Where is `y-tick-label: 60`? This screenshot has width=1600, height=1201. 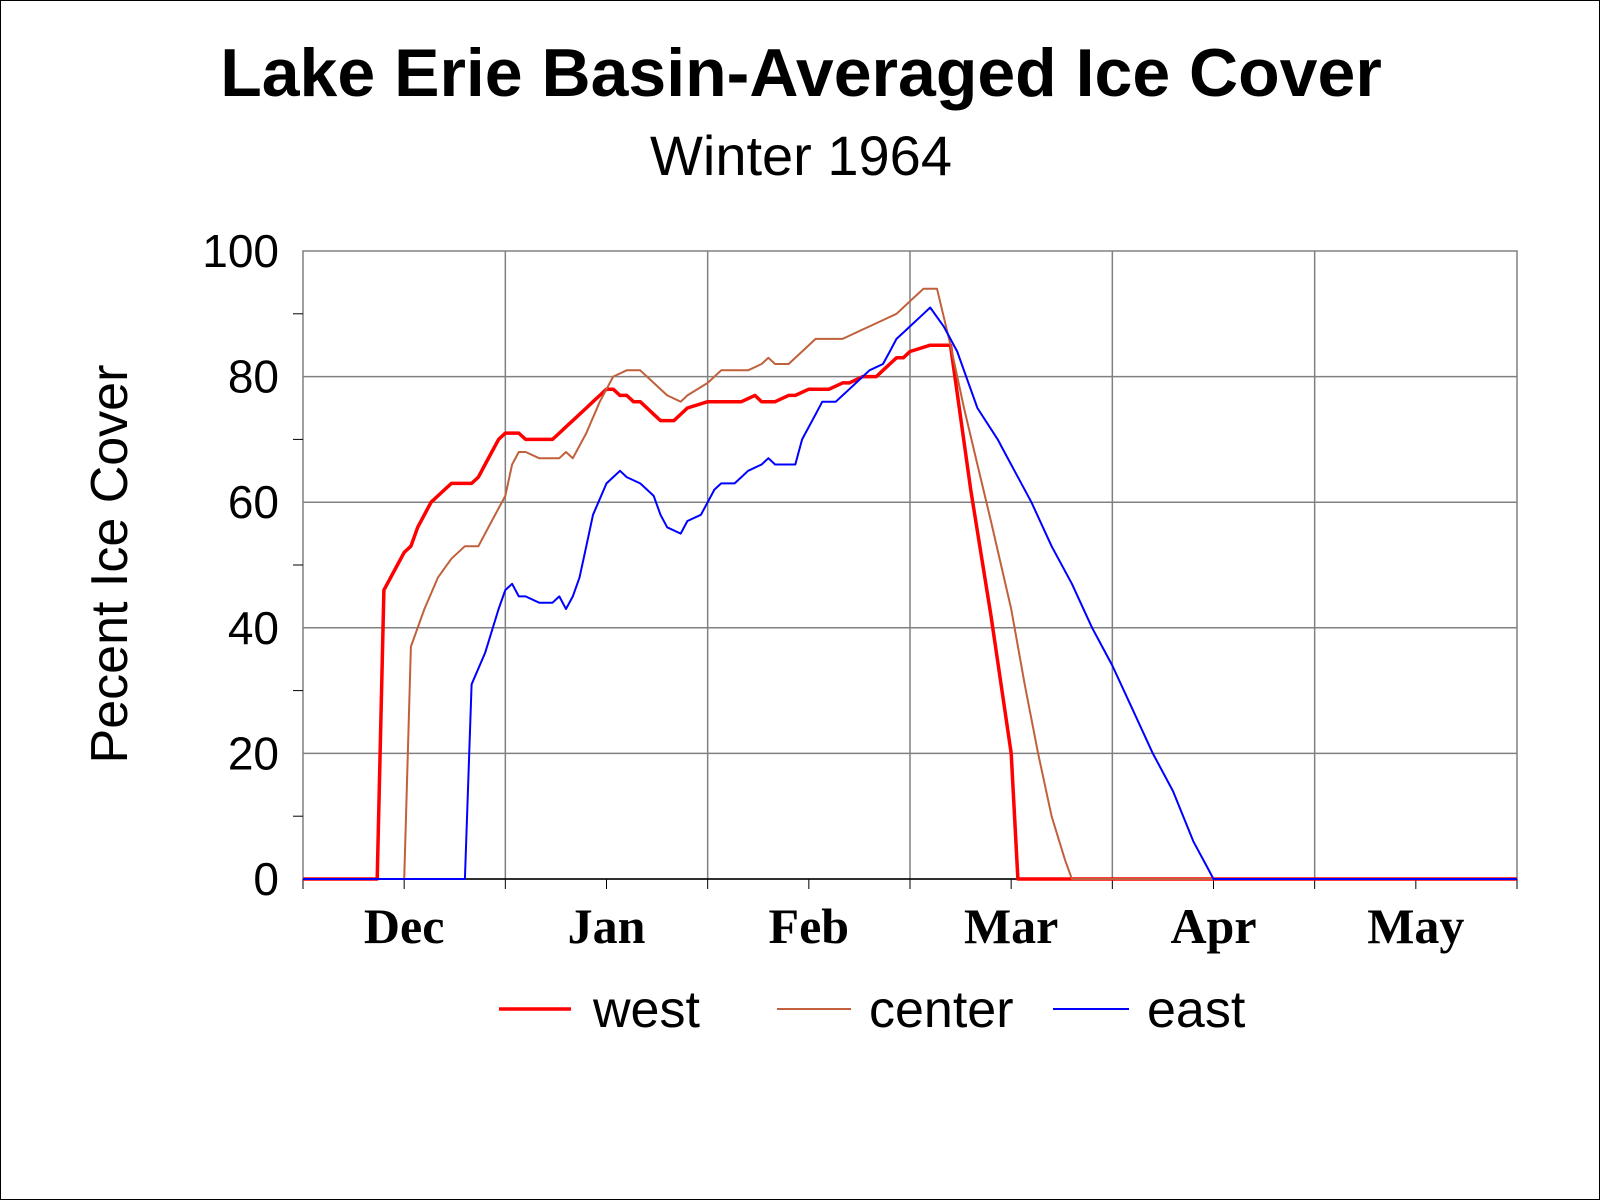
y-tick-label: 60 is located at coordinates (253, 502).